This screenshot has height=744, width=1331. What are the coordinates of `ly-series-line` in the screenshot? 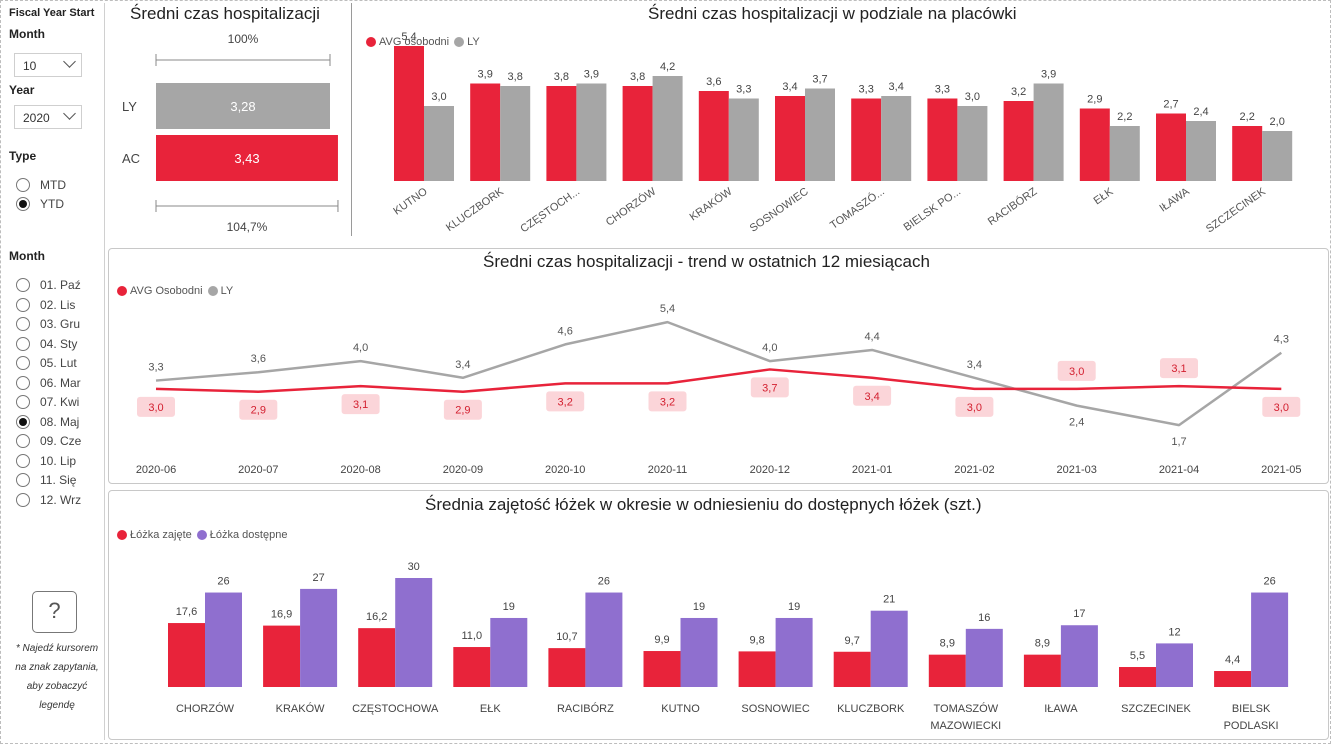 It's located at (719, 373).